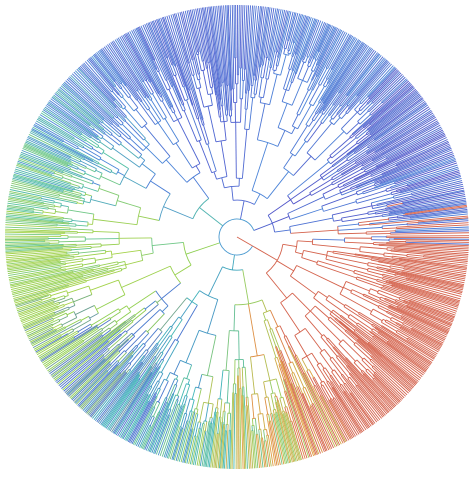 The width and height of the screenshot is (474, 478). Describe the element at coordinates (236, 237) in the screenshot. I see `root-arc` at that location.